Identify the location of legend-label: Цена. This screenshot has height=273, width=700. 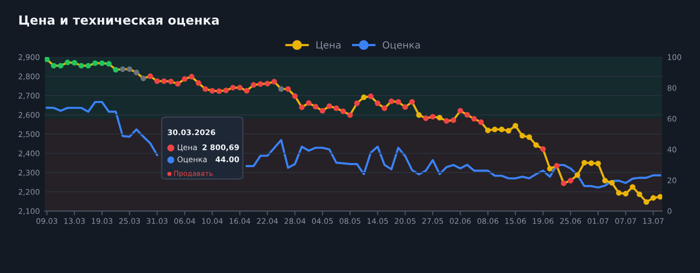
(328, 45).